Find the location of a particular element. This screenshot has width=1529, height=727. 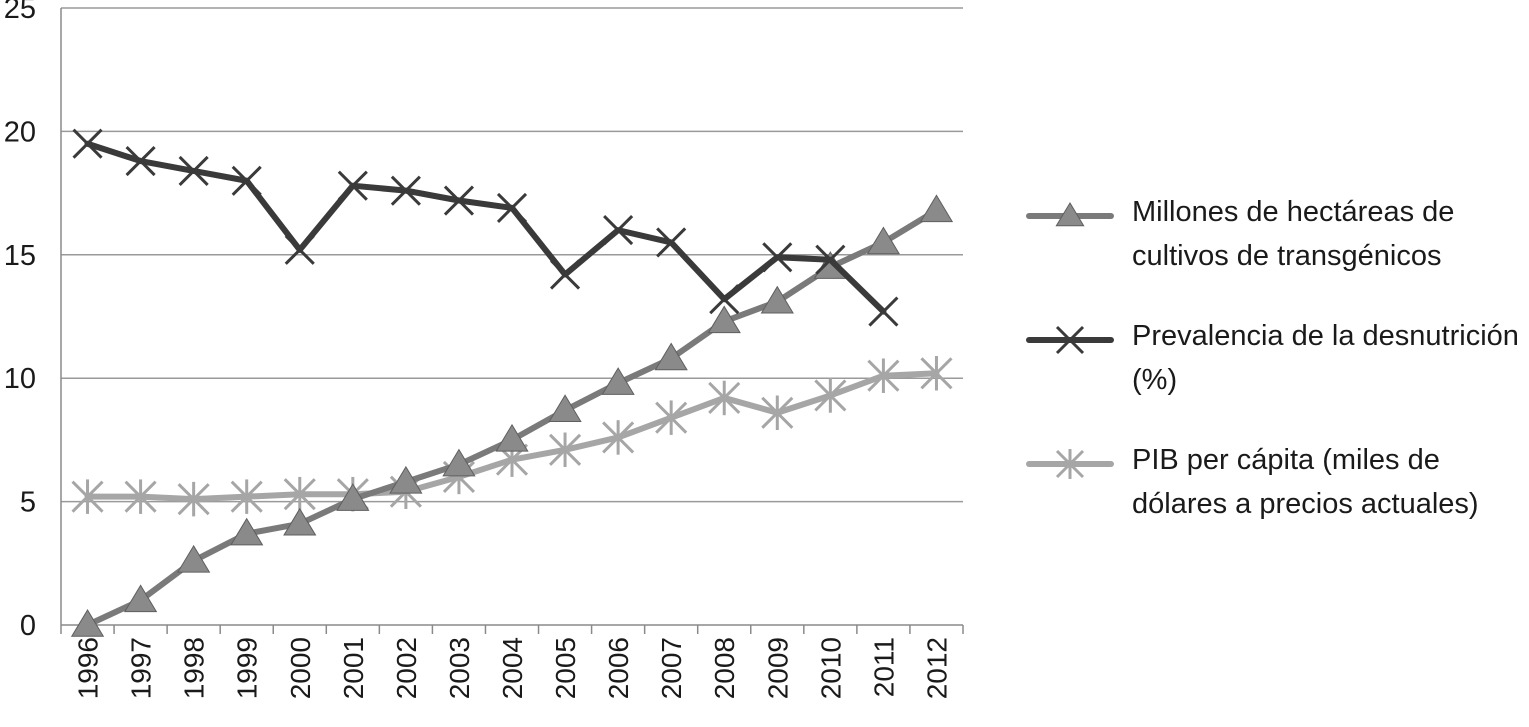

x-tick-label: 2012 is located at coordinates (936, 668).